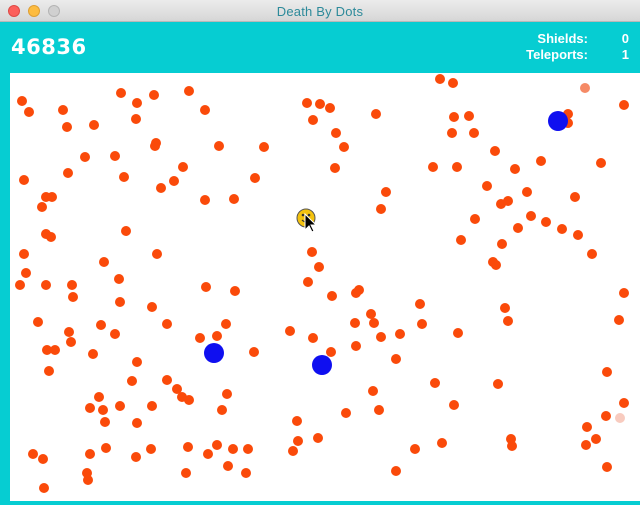 Image resolution: width=640 pixels, height=505 pixels. I want to click on minimize-window-button, so click(34, 11).